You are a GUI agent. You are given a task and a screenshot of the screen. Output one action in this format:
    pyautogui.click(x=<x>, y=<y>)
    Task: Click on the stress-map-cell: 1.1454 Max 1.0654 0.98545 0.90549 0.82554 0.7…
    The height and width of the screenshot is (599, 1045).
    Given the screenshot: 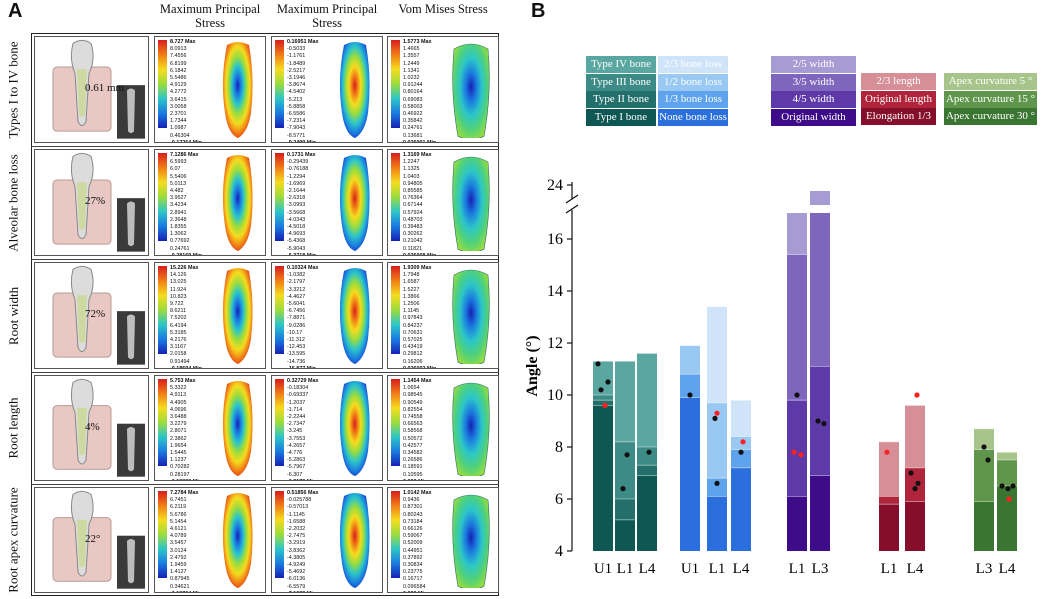 What is the action you would take?
    pyautogui.click(x=443, y=428)
    